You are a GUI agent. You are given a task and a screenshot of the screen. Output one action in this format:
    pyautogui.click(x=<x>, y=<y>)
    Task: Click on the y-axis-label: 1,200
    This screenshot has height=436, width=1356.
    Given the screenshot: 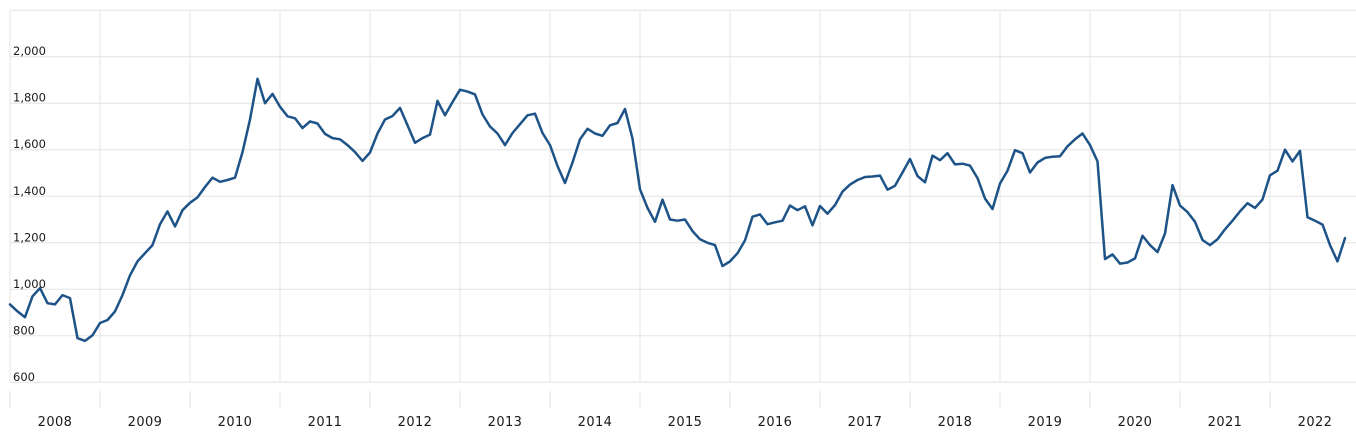 What is the action you would take?
    pyautogui.click(x=29, y=237)
    